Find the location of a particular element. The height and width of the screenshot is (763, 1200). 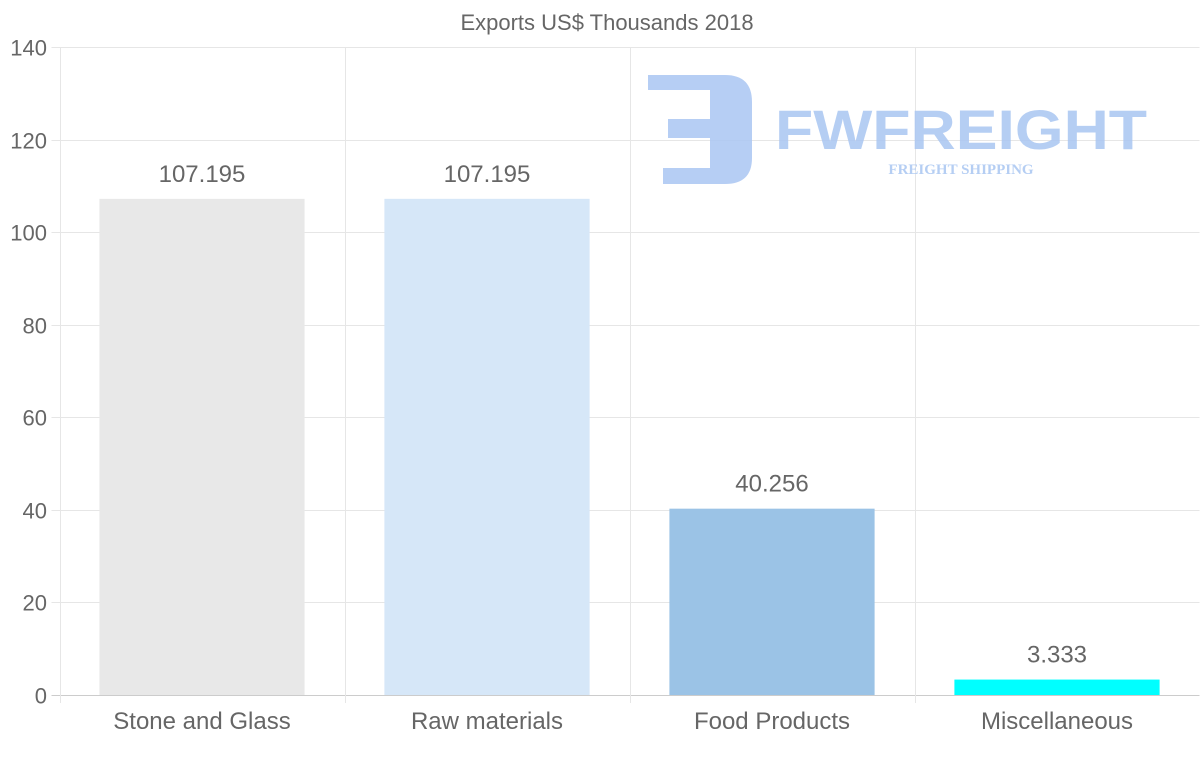

x-tick-label: Food Products is located at coordinates (772, 721).